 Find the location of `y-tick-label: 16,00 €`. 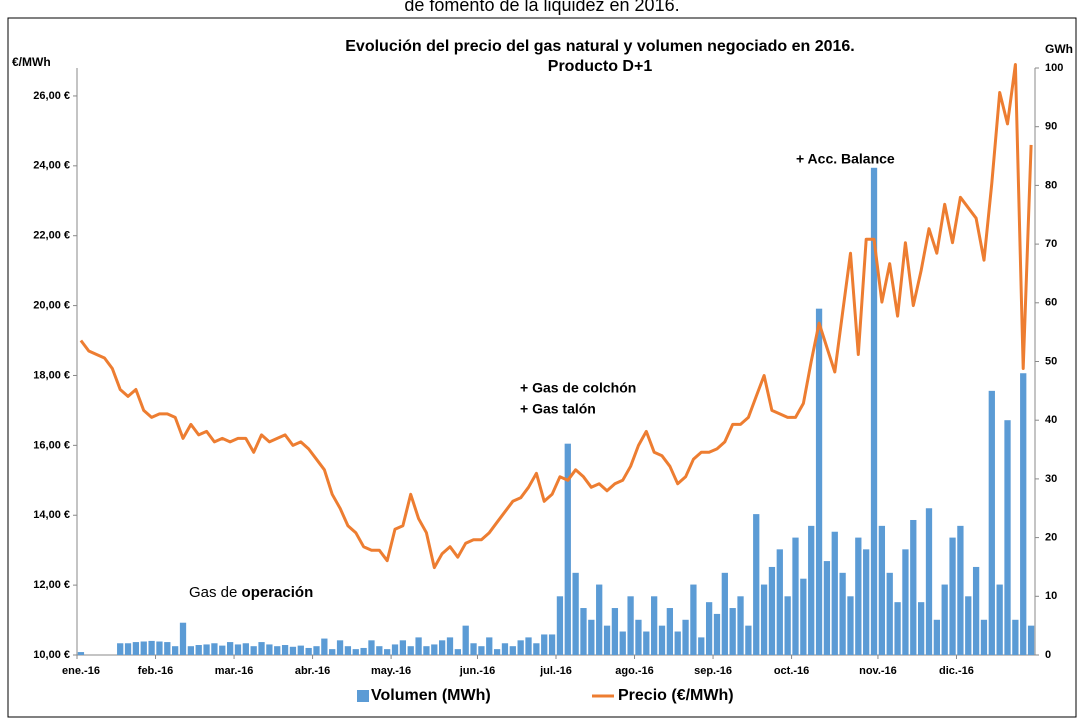

y-tick-label: 16,00 € is located at coordinates (51, 445).